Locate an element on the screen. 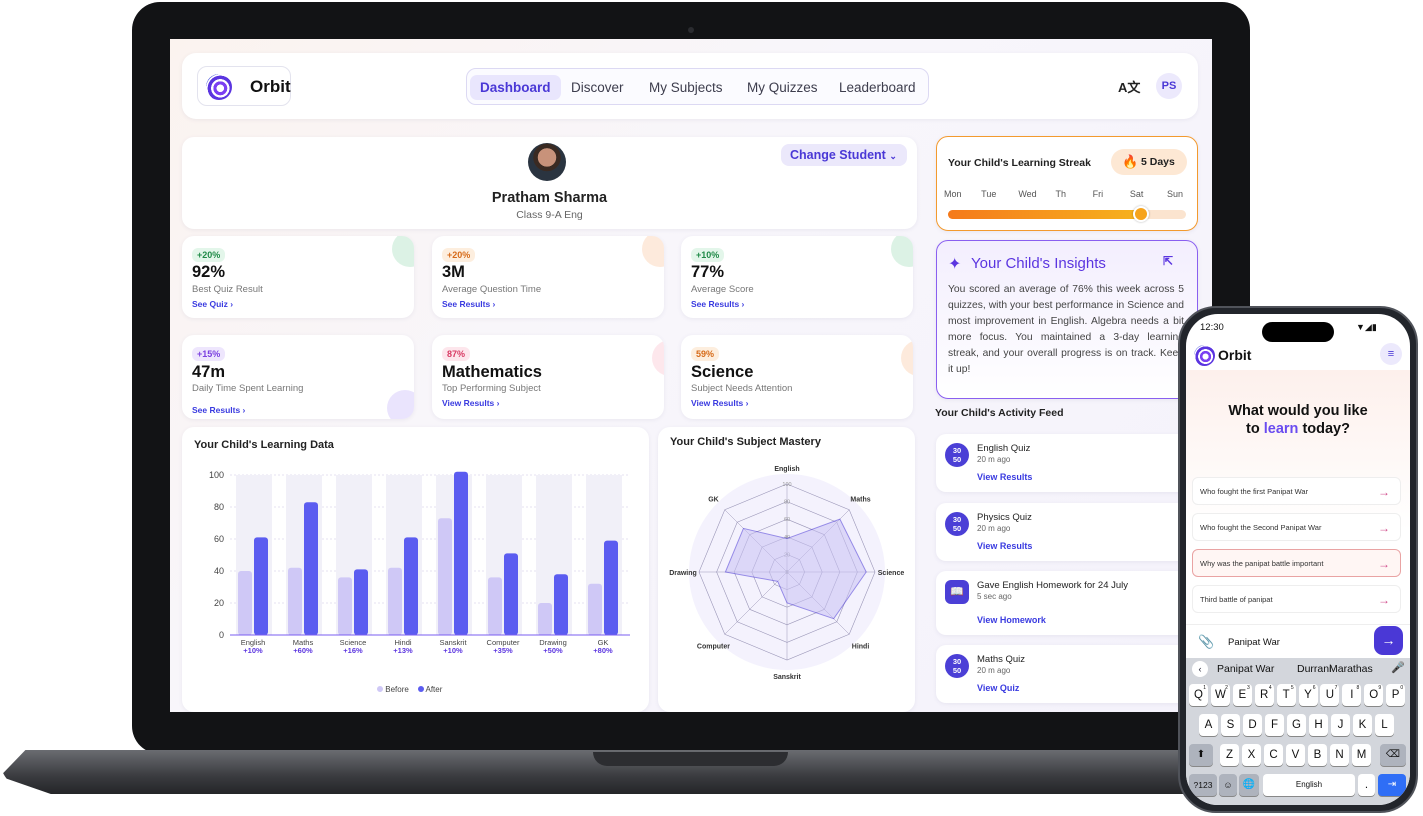 Image resolution: width=1423 pixels, height=816 pixels. suggestion-item: Third battle of panipat → is located at coordinates (1296, 599).